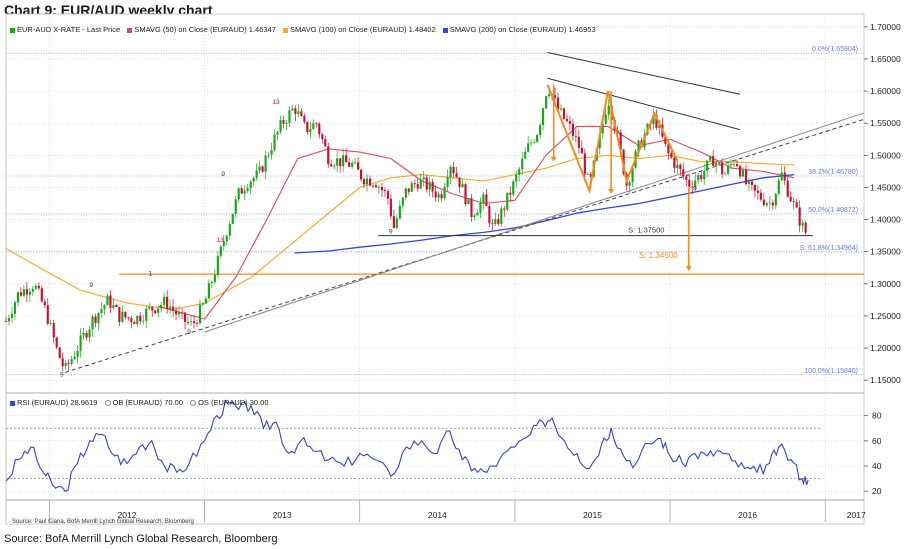 This screenshot has width=906, height=549. What do you see at coordinates (747, 515) in the screenshot?
I see `x-tick-label: 2016` at bounding box center [747, 515].